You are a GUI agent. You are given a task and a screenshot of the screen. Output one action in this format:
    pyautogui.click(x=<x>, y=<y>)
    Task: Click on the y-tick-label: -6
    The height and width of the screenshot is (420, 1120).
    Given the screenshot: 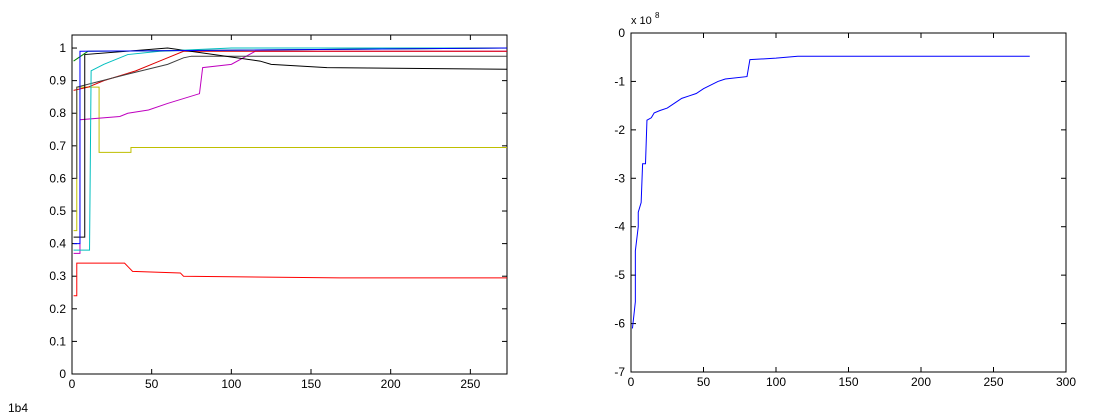 What is the action you would take?
    pyautogui.click(x=619, y=324)
    